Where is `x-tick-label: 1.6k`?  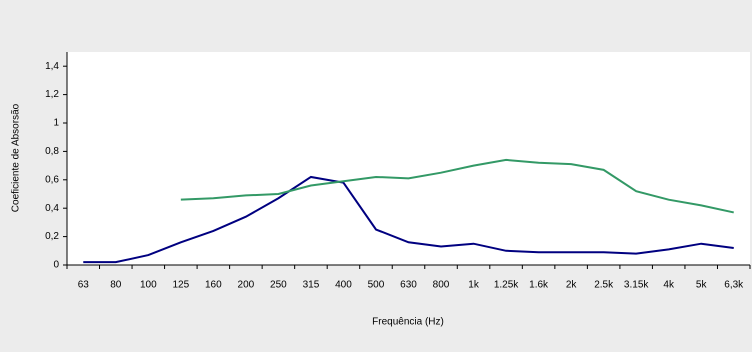 x-tick-label: 1.6k is located at coordinates (539, 285).